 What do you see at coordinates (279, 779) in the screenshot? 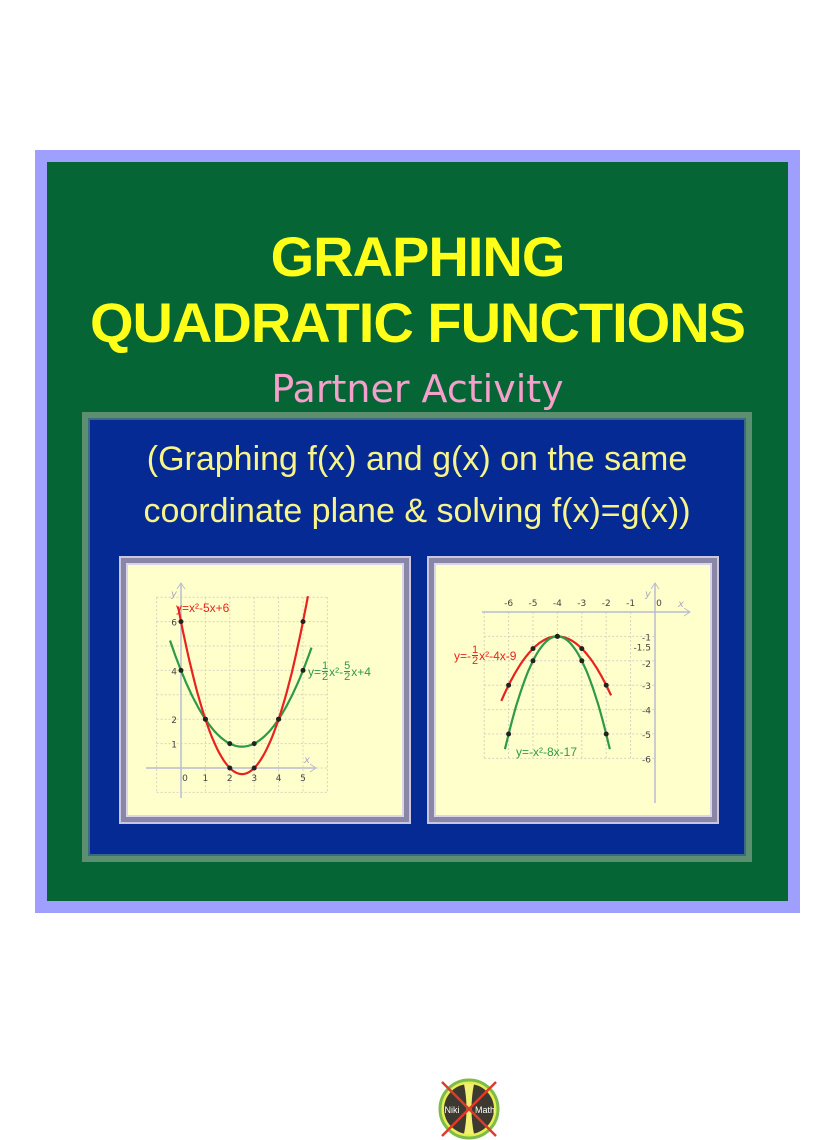
I see `x-tick-label: 4` at bounding box center [279, 779].